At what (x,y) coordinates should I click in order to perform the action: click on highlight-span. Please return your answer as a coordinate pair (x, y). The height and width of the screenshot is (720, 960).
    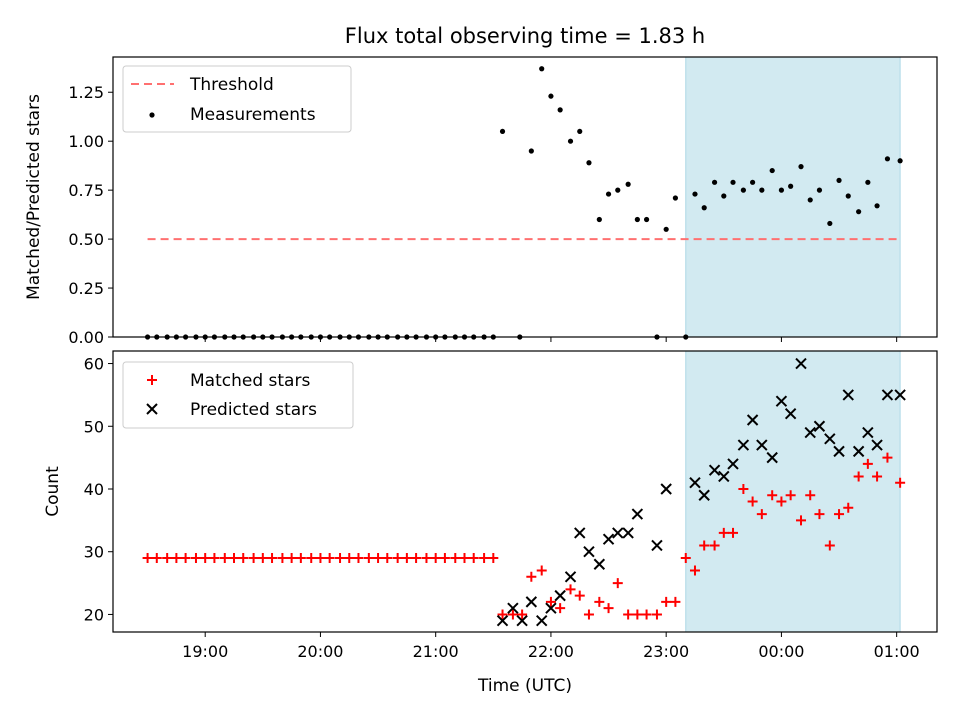
    Looking at the image, I should click on (793, 197).